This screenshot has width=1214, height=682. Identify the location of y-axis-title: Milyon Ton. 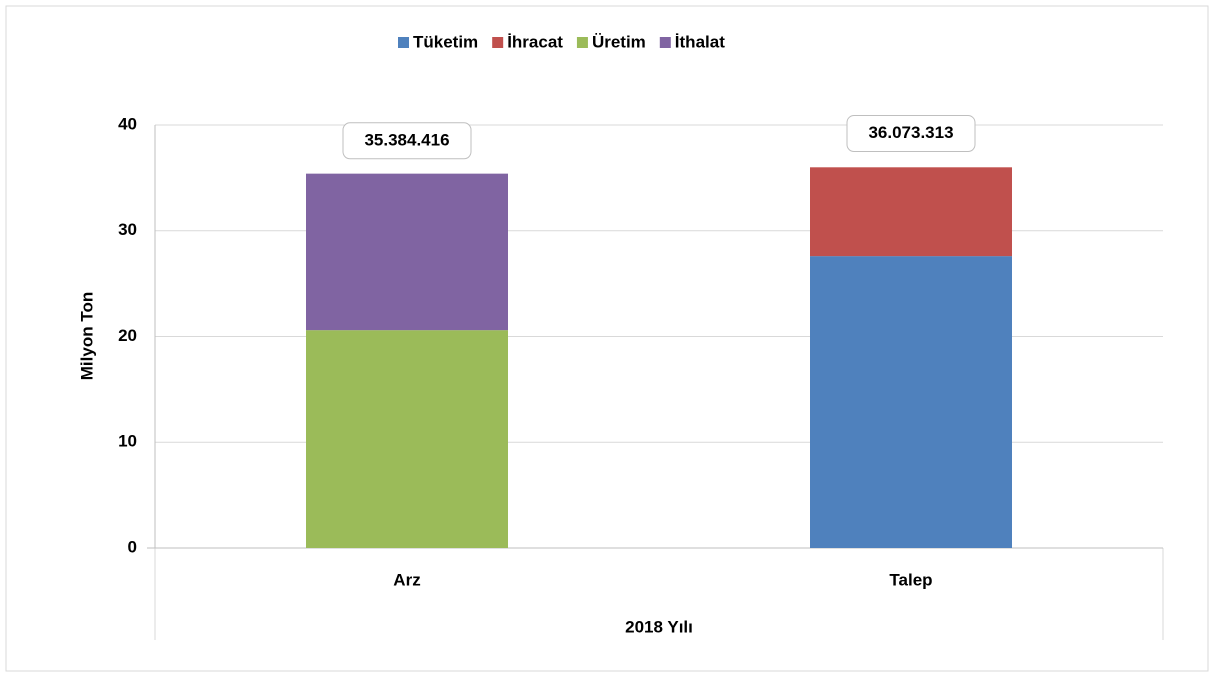
(86, 336).